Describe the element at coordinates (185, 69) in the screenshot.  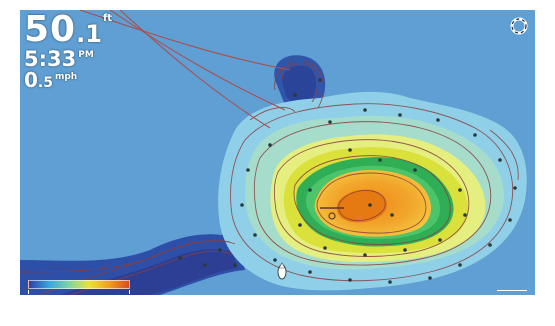
I see `track-lines` at that location.